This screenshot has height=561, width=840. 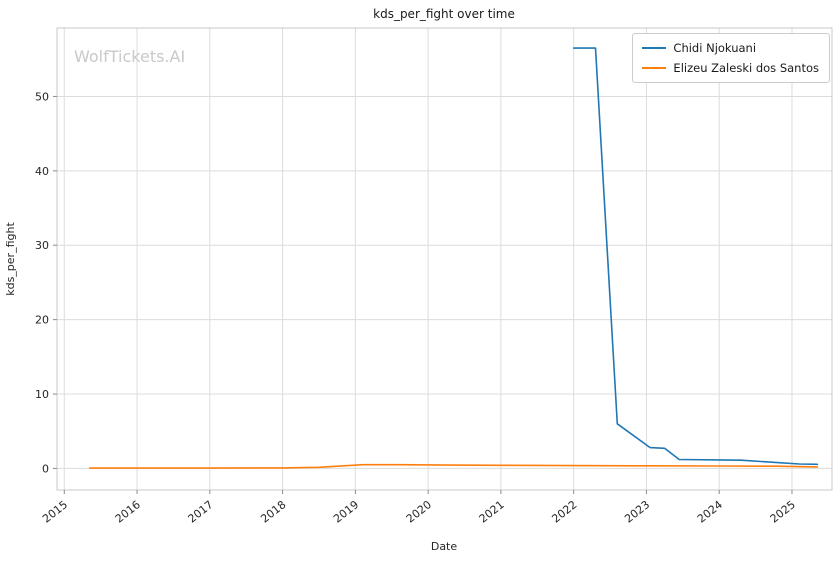 What do you see at coordinates (783, 511) in the screenshot?
I see `svg-text: 2025` at bounding box center [783, 511].